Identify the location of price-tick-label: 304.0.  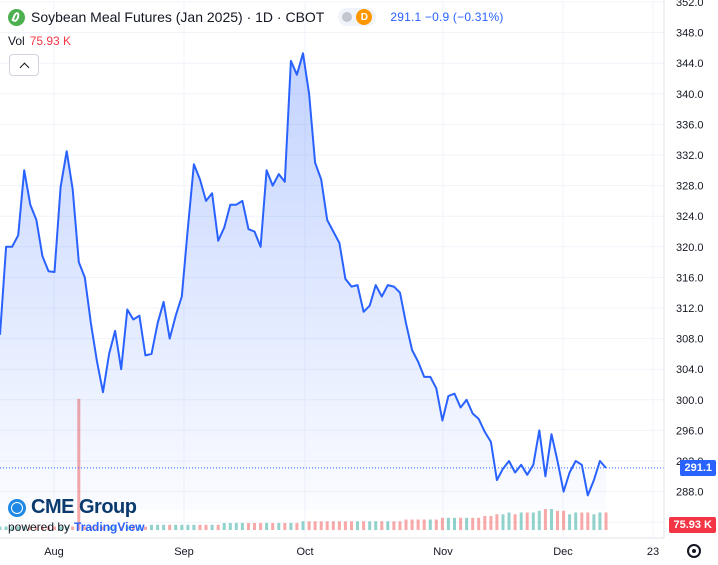
(690, 370).